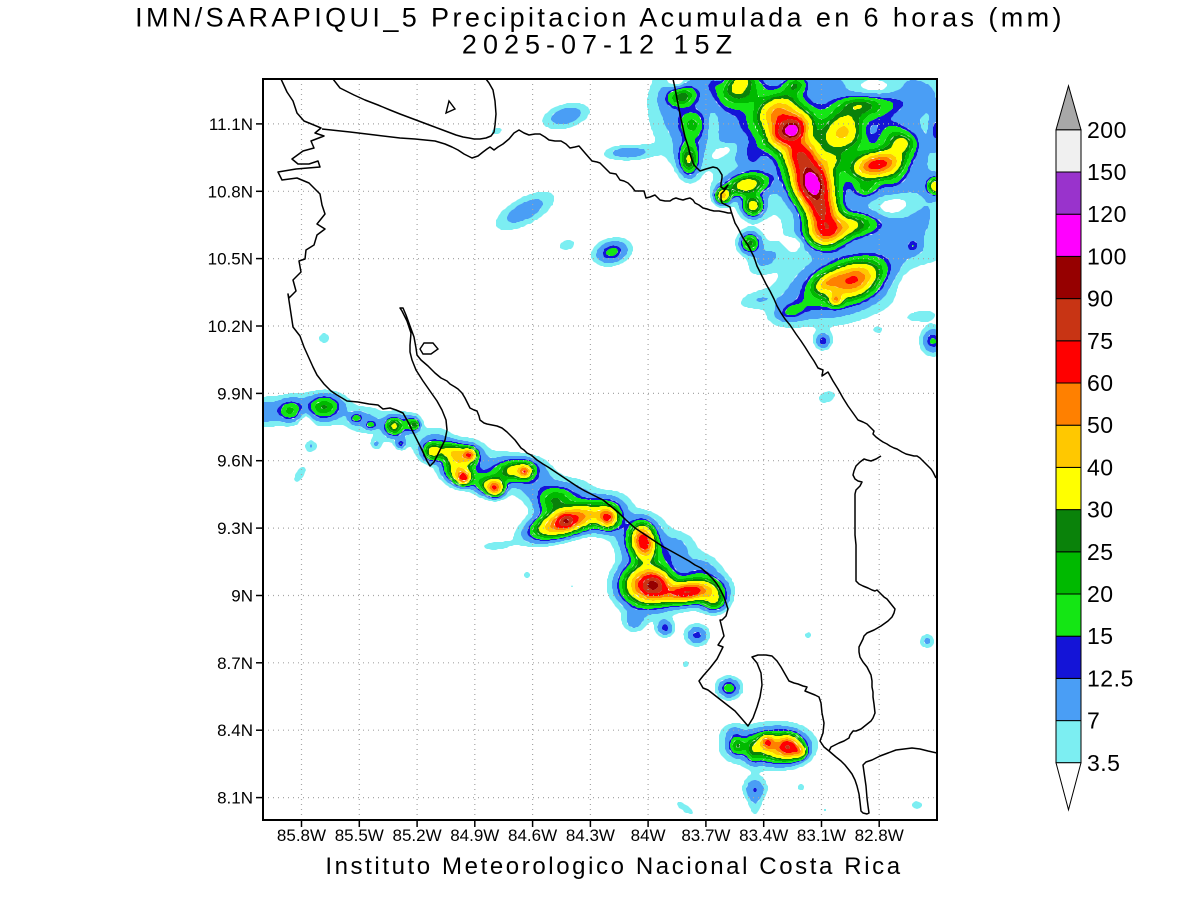  Describe the element at coordinates (417, 835) in the screenshot. I see `svg-text: 85.2W` at that location.